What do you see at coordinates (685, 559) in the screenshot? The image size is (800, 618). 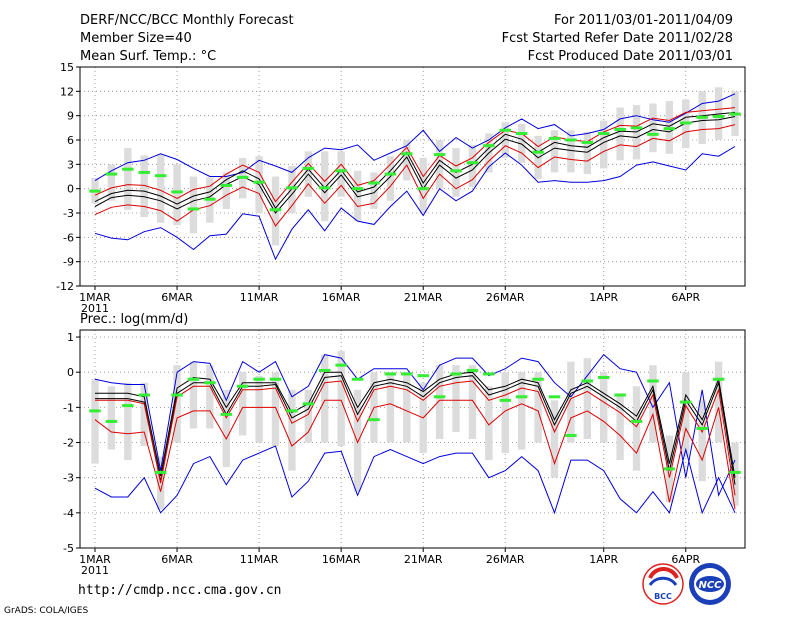 I see `x-tick-label: 6APR` at bounding box center [685, 559].